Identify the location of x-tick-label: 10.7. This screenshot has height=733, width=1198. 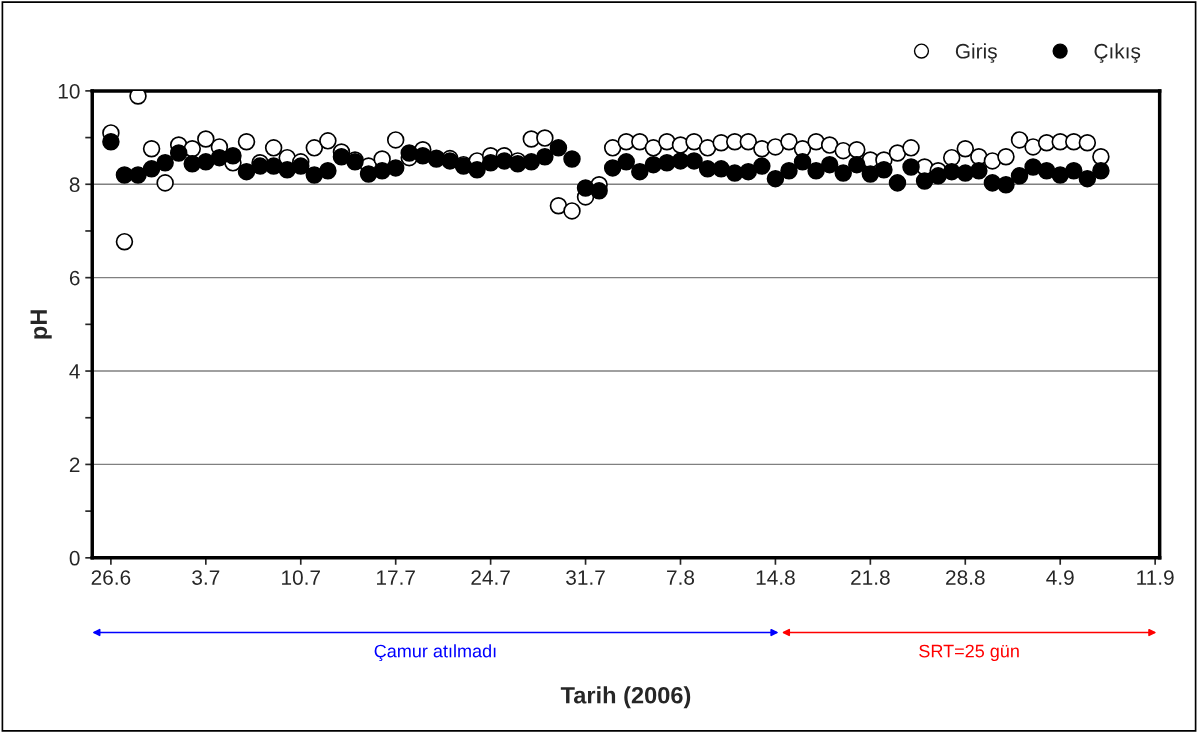
(301, 577).